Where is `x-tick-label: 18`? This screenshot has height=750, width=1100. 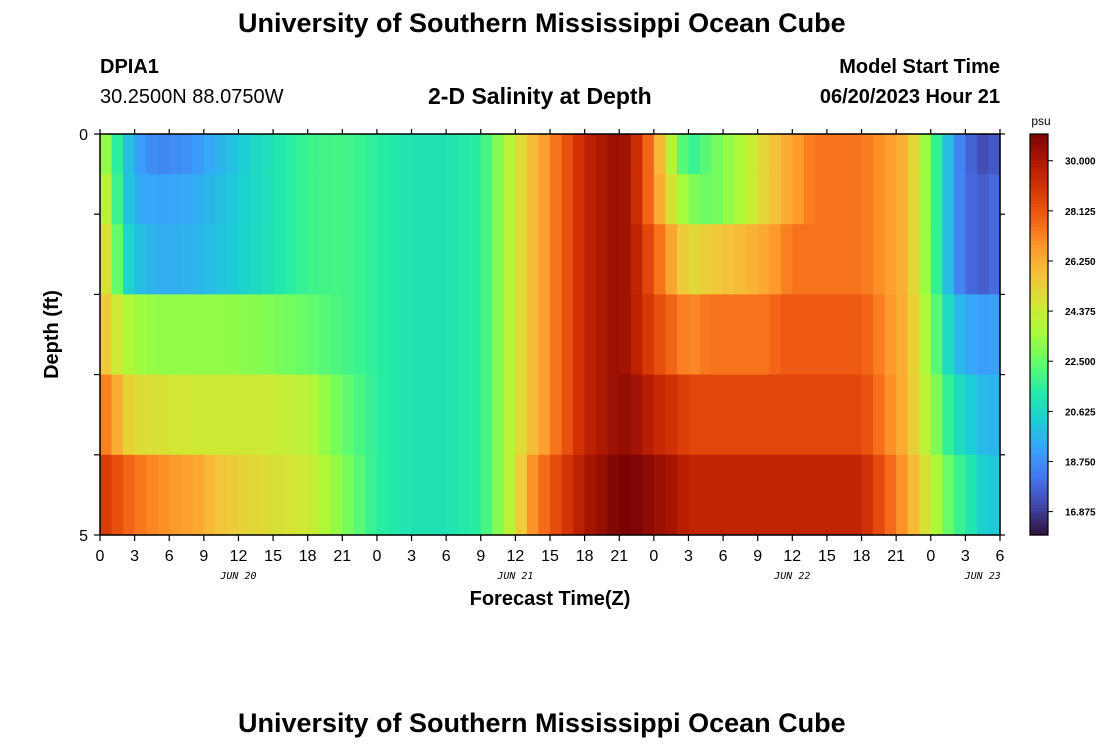
x-tick-label: 18 is located at coordinates (308, 556).